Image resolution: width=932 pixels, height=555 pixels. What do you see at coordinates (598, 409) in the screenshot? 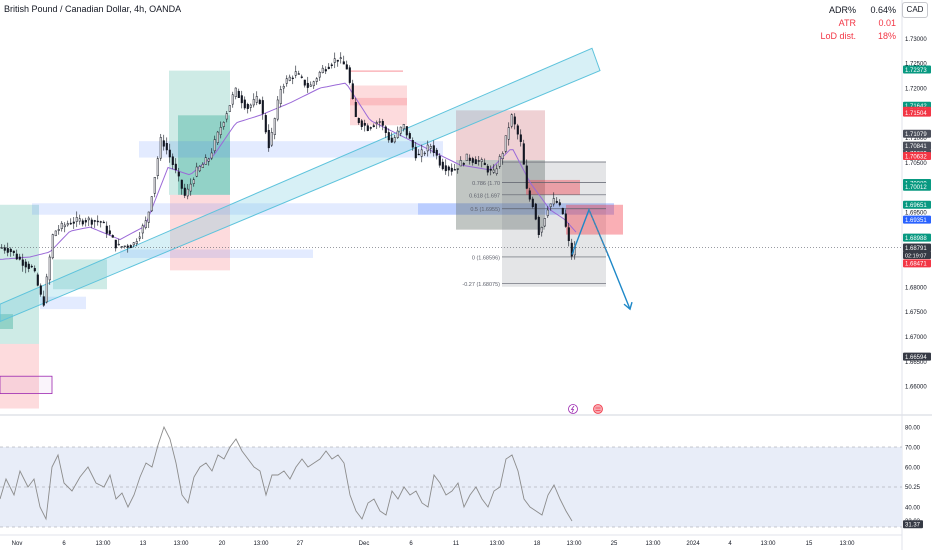
I see `event-flag-icon` at bounding box center [598, 409].